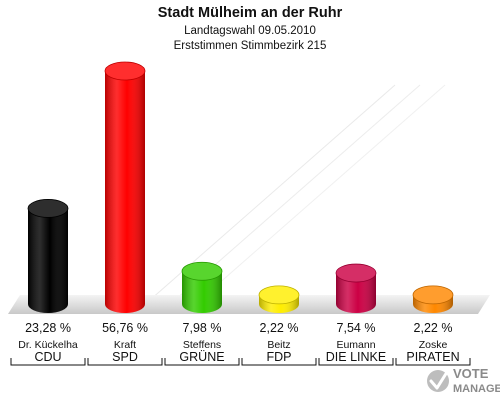 The image size is (500, 400). Describe the element at coordinates (356, 288) in the screenshot. I see `bar-die-linke` at that location.